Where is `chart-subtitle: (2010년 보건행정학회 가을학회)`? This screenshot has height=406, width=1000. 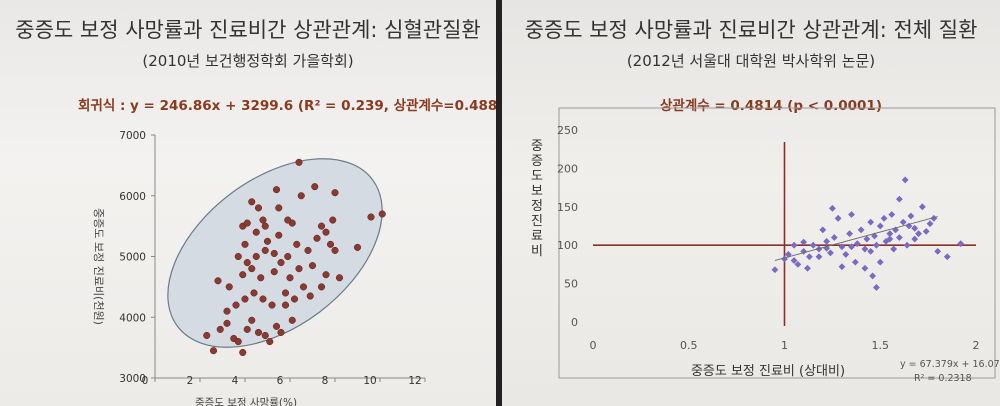
chart-subtitle: (2010년 보건행정학회 가을학회) is located at coordinates (248, 61).